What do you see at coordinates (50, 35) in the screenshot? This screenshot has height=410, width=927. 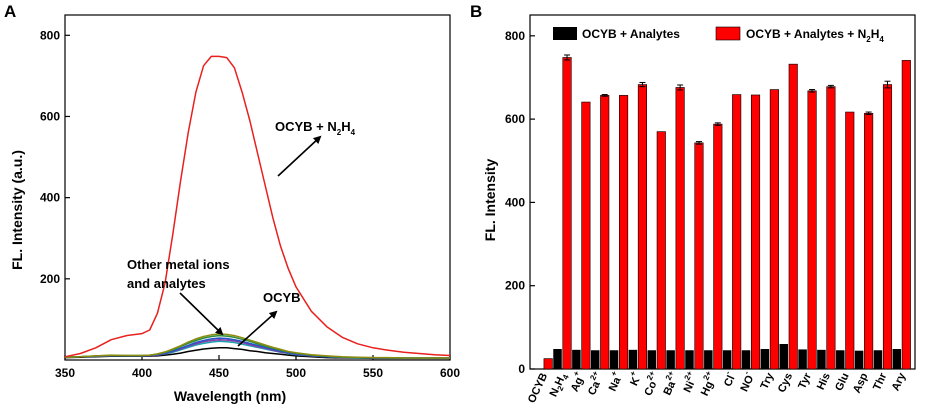 I see `panel-a-y-tick-label: 800` at bounding box center [50, 35].